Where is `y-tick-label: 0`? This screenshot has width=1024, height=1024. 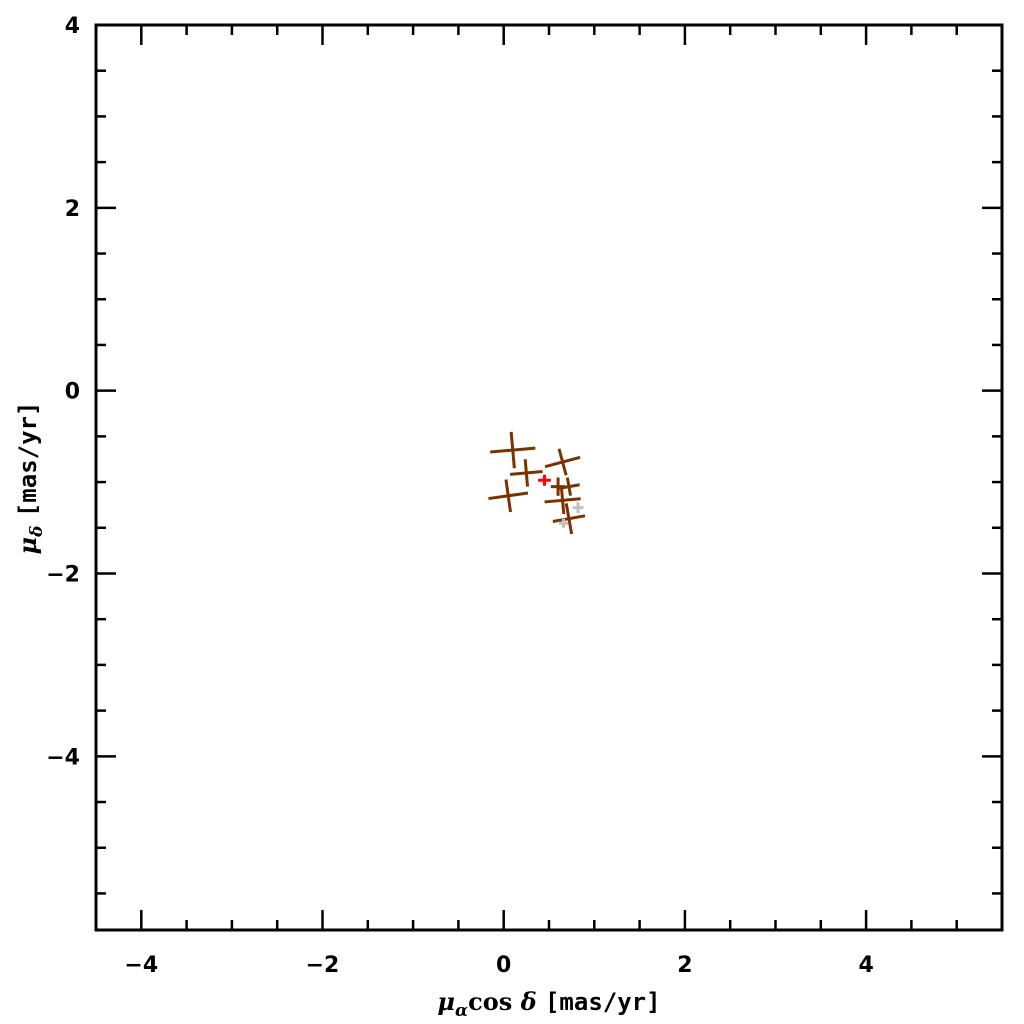 y-tick-label: 0 is located at coordinates (72, 392).